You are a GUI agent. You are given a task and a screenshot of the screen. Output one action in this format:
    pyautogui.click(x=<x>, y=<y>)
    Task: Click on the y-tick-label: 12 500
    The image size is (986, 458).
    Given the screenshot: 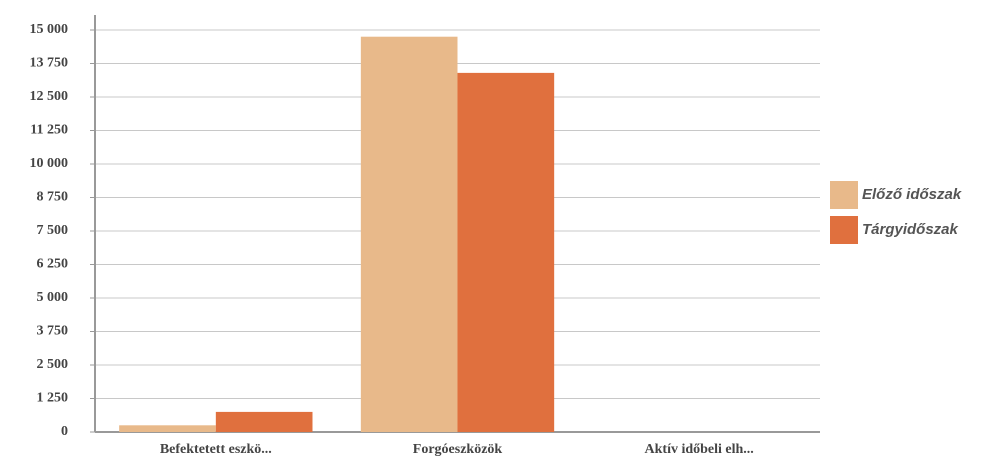 What is the action you would take?
    pyautogui.click(x=49, y=96)
    